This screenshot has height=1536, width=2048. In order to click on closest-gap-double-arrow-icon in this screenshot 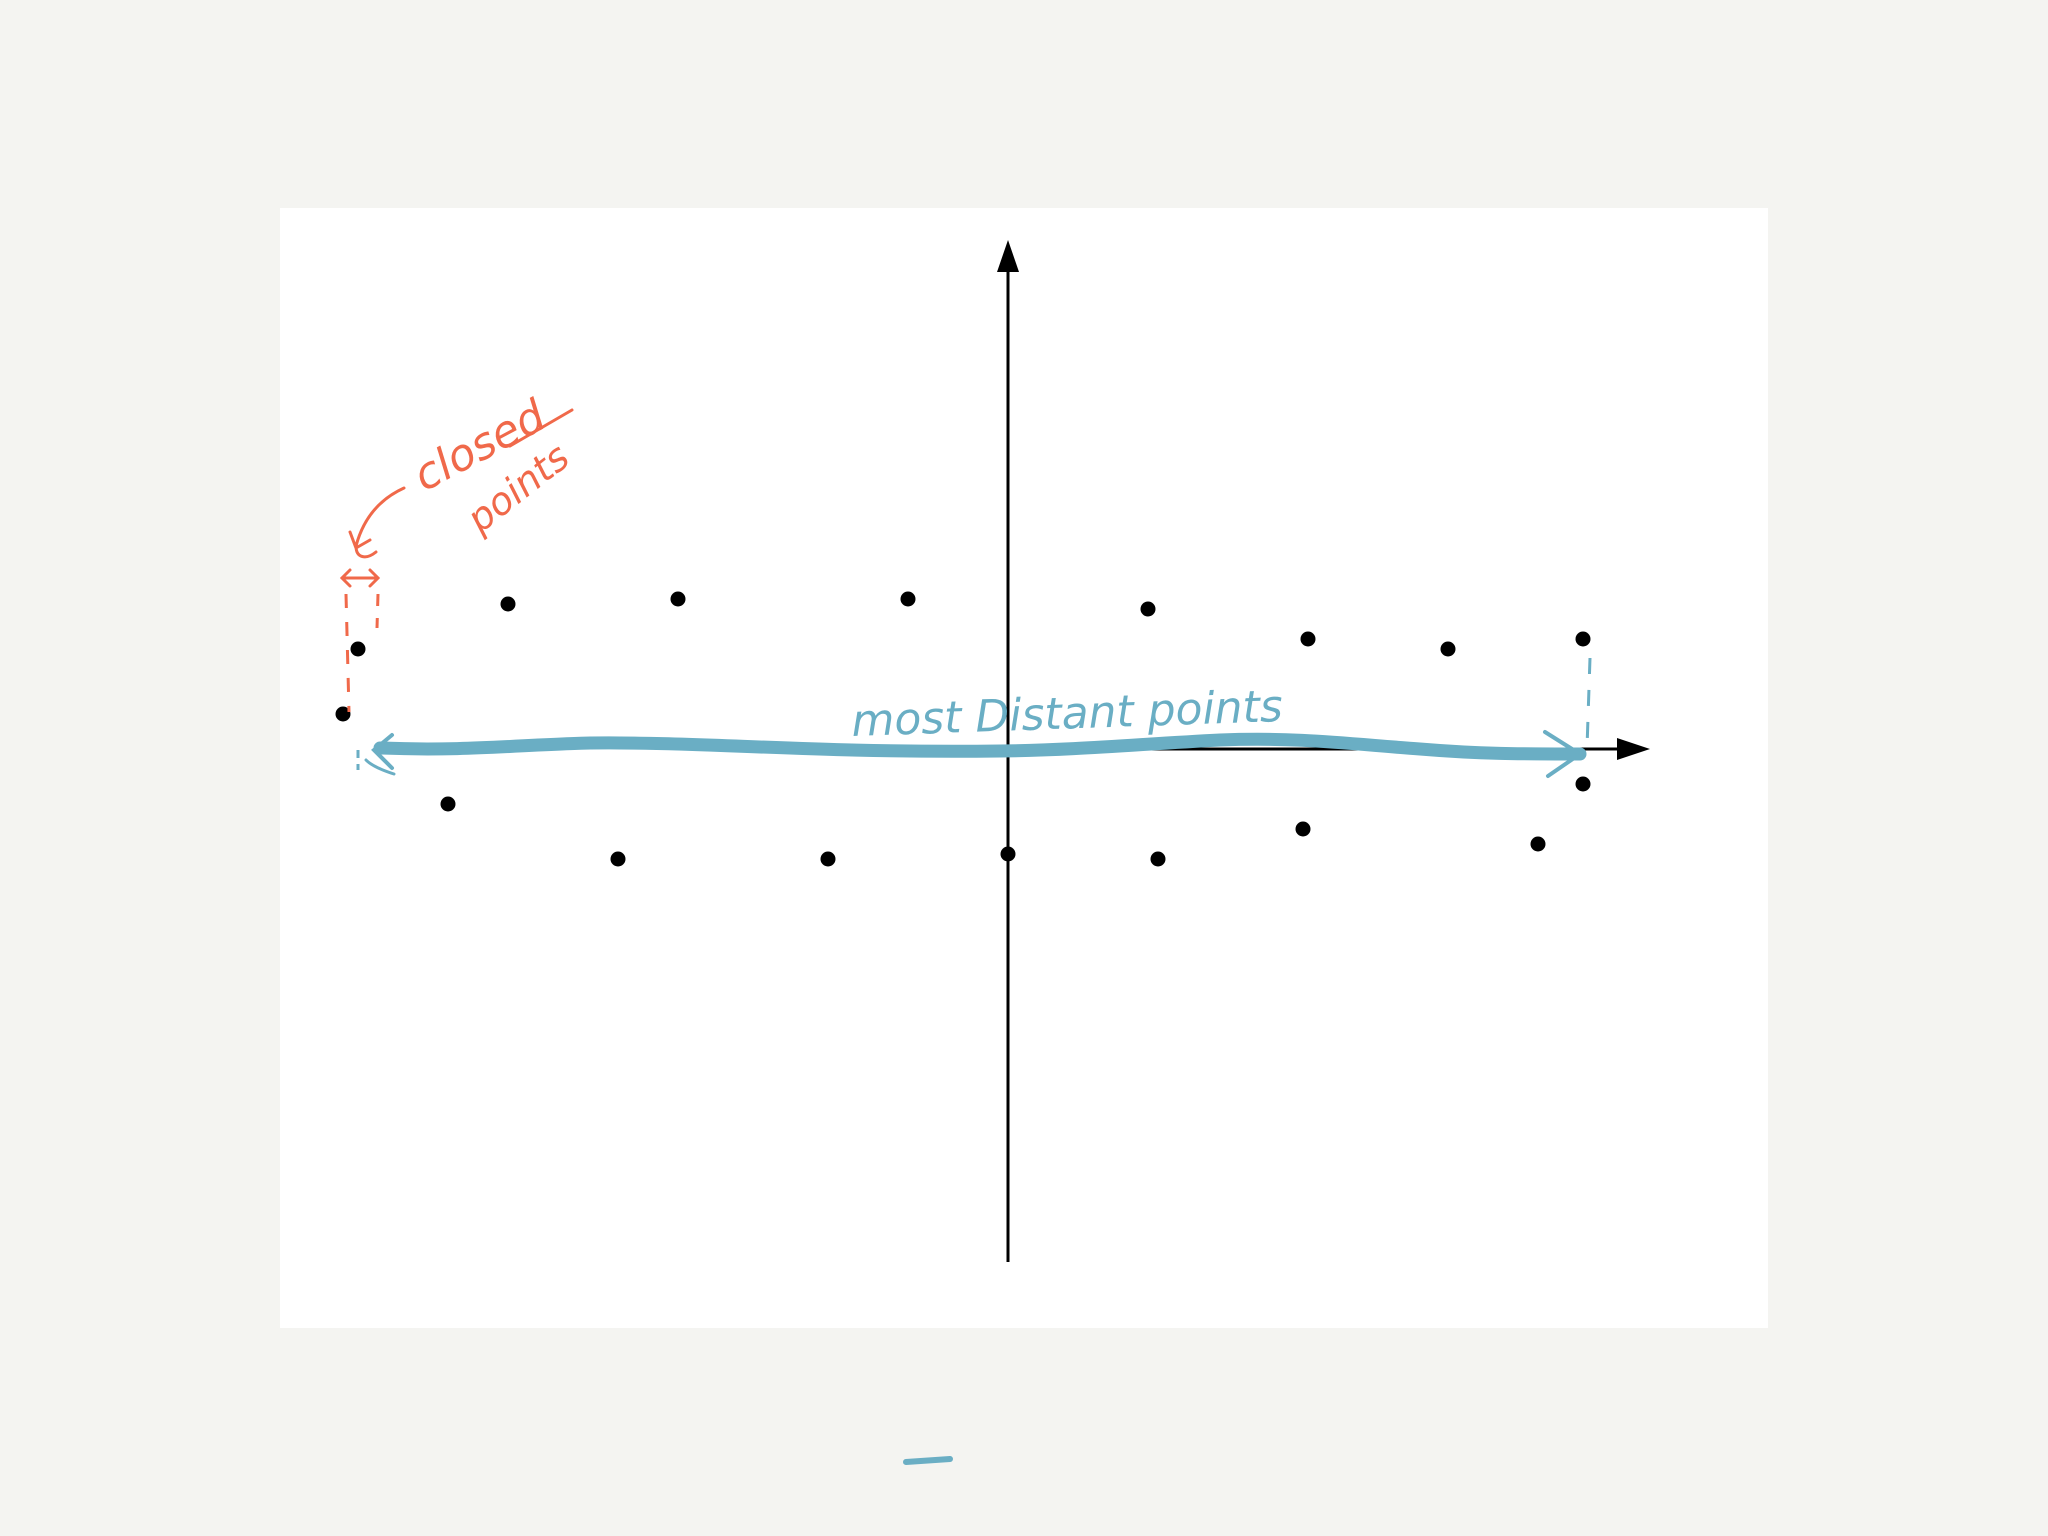, I will do `click(360, 578)`.